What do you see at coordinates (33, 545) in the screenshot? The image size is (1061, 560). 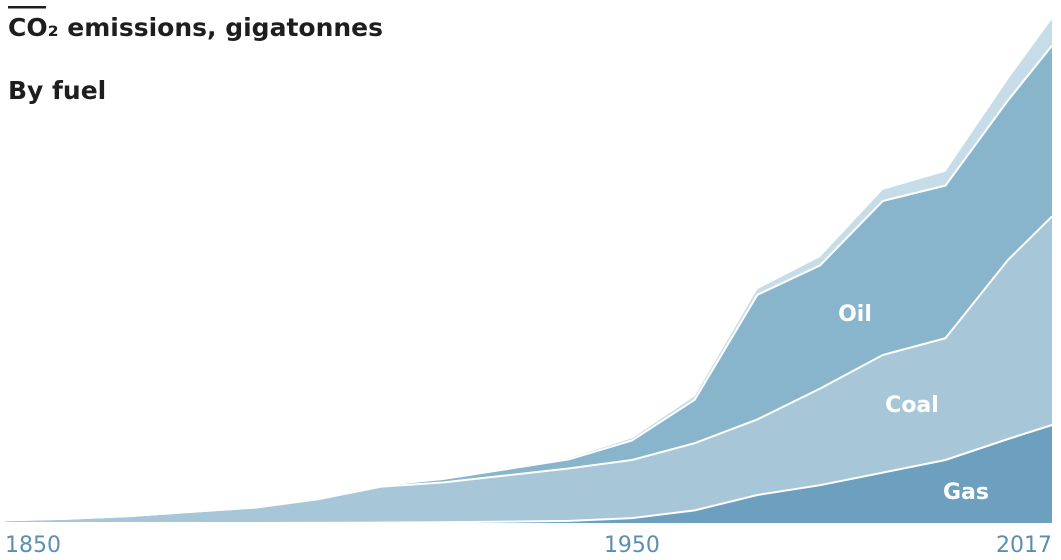 I see `x-tick-label: 1850` at bounding box center [33, 545].